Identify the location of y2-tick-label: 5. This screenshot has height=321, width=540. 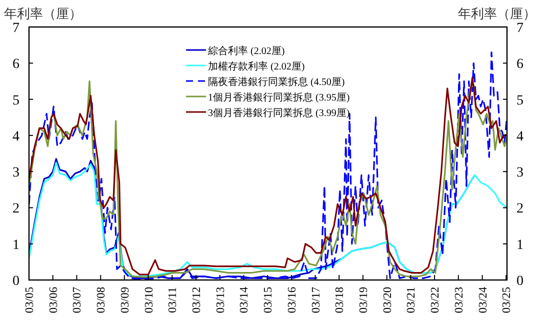
(520, 100).